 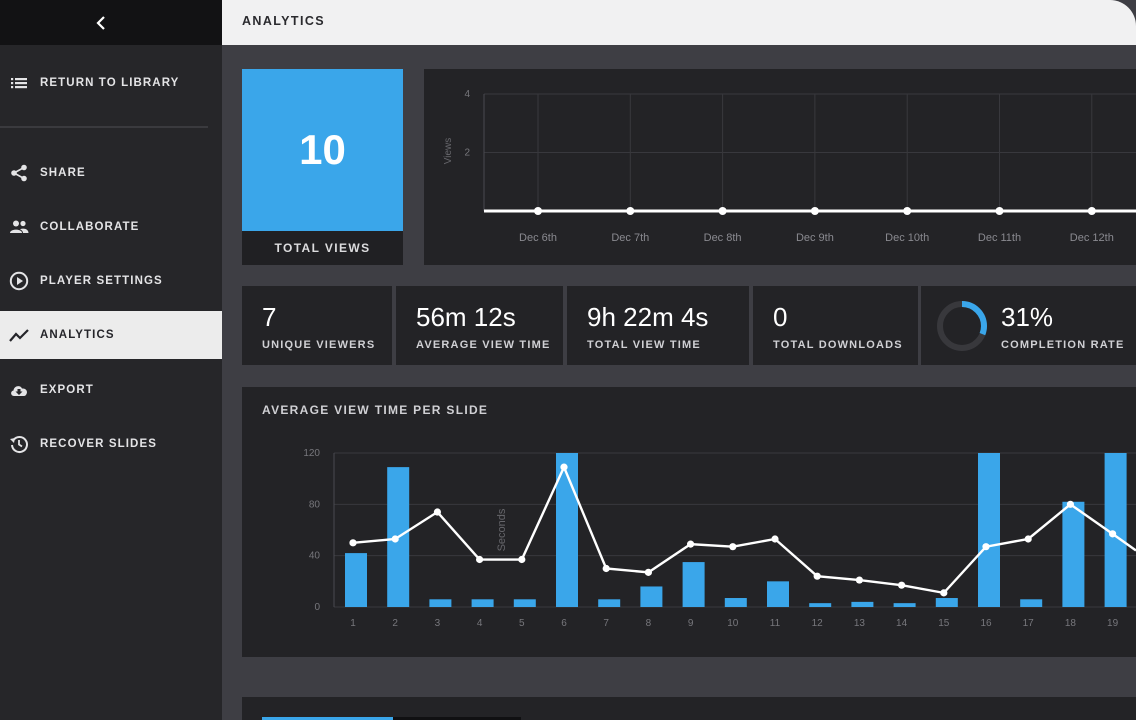 What do you see at coordinates (448, 151) in the screenshot?
I see `y-axis-label: Views` at bounding box center [448, 151].